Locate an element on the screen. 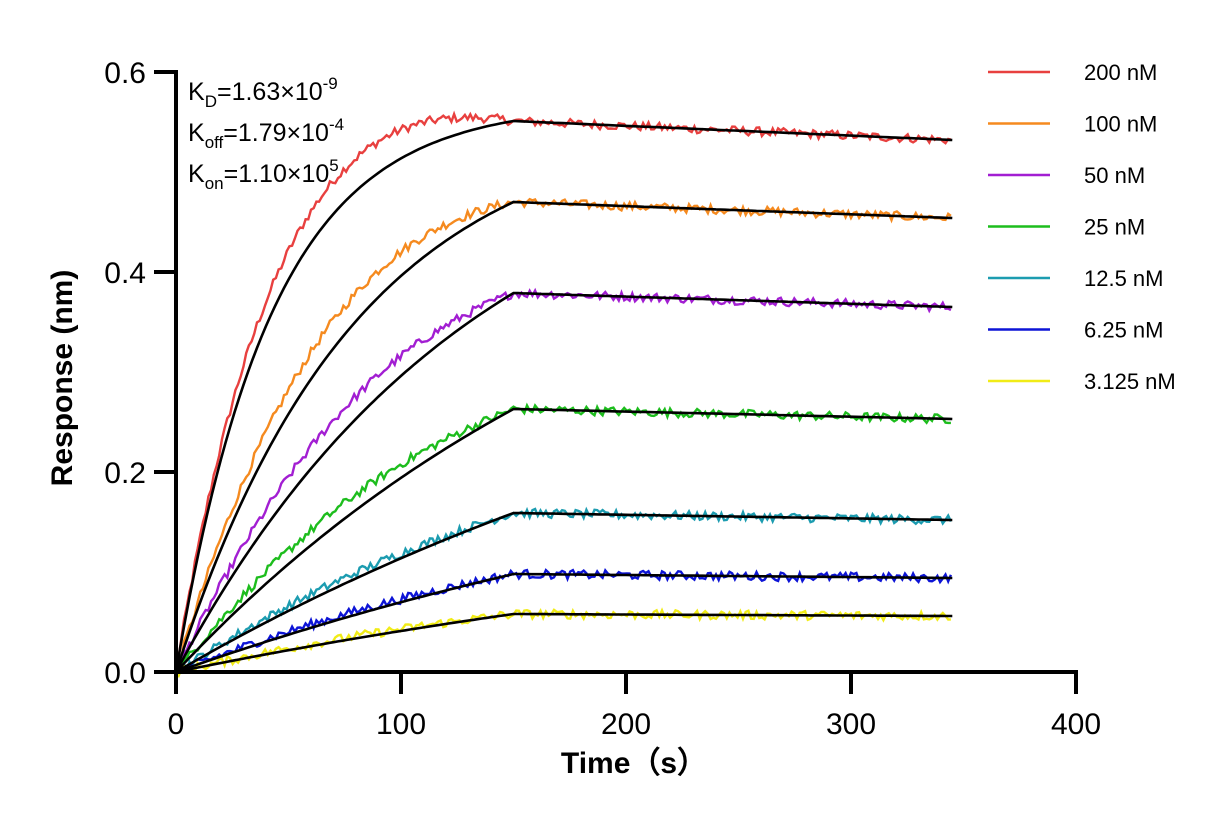  series-line-3-125-nM is located at coordinates (563, 643).